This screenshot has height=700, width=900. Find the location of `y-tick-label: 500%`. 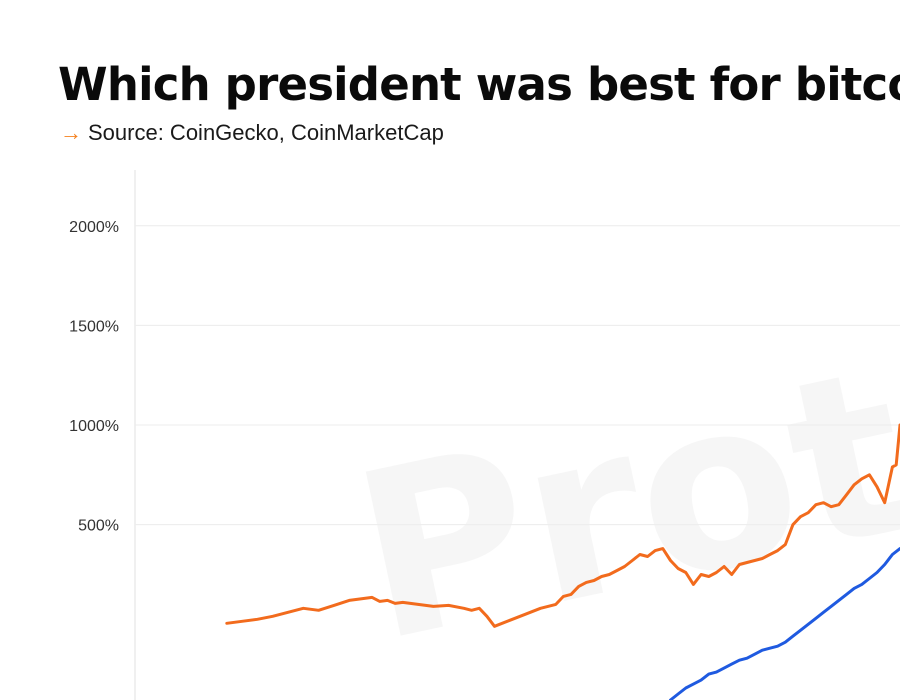

y-tick-label: 500% is located at coordinates (98, 526).